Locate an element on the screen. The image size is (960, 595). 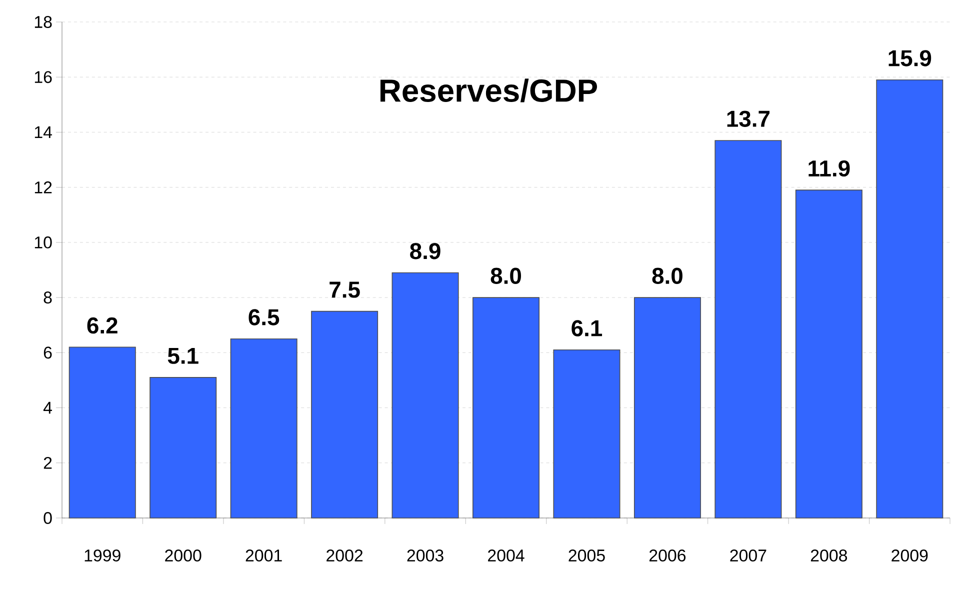
y-tick-label: 12 is located at coordinates (43, 187).